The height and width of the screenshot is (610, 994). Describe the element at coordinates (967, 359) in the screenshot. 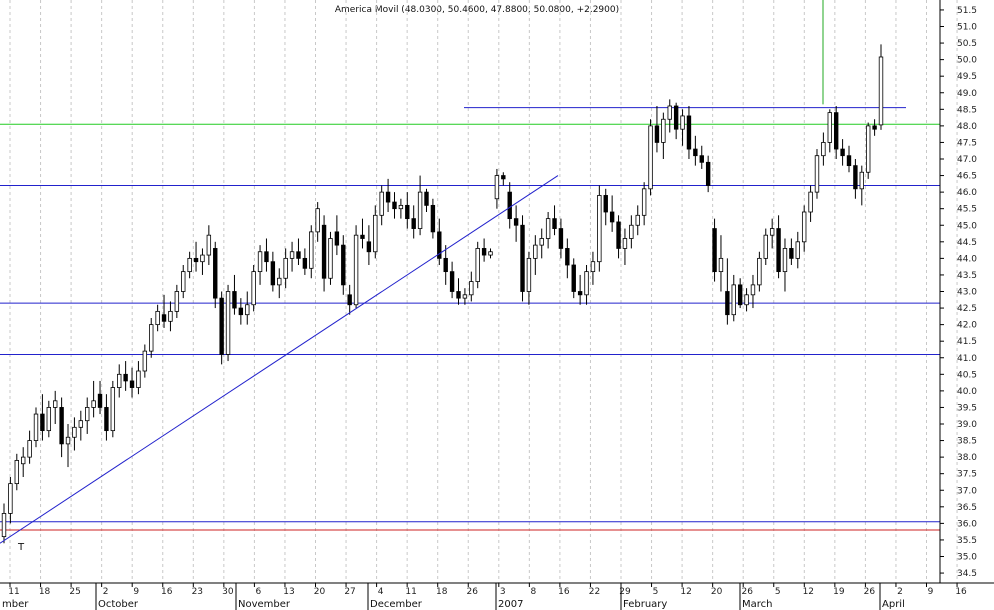

I see `y-tick-label: 41.0` at that location.